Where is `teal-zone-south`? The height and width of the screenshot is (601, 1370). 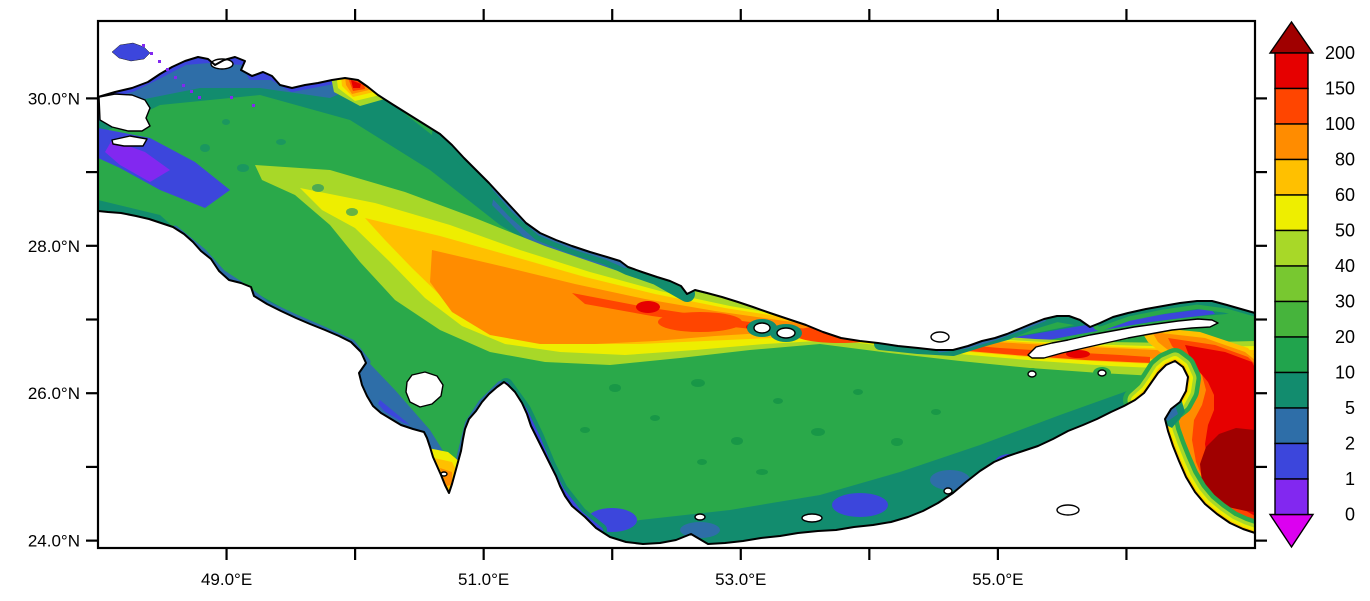 teal-zone-south is located at coordinates (880, 457).